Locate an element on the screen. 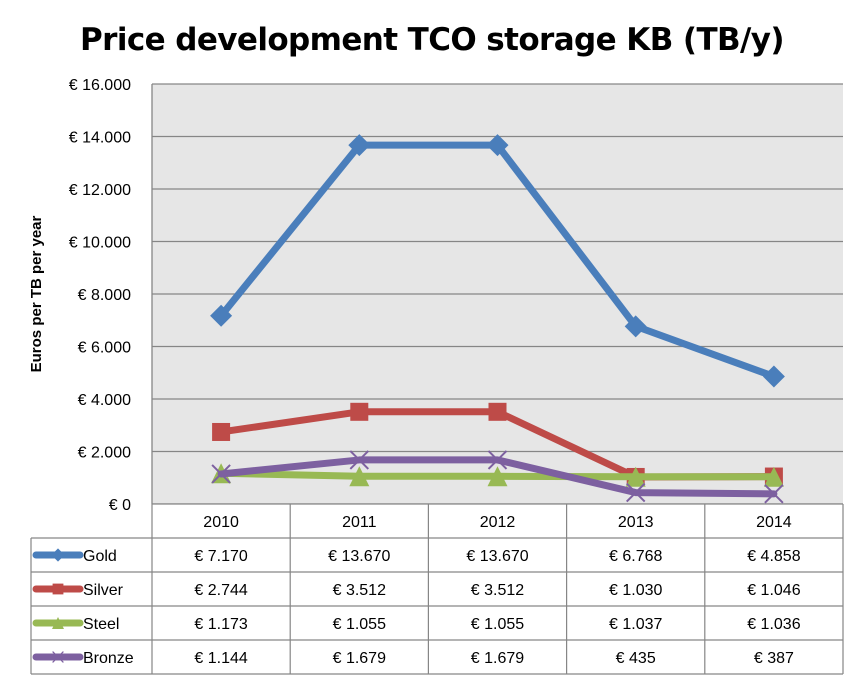  y-tick-label: € 16.000 is located at coordinates (100, 85).